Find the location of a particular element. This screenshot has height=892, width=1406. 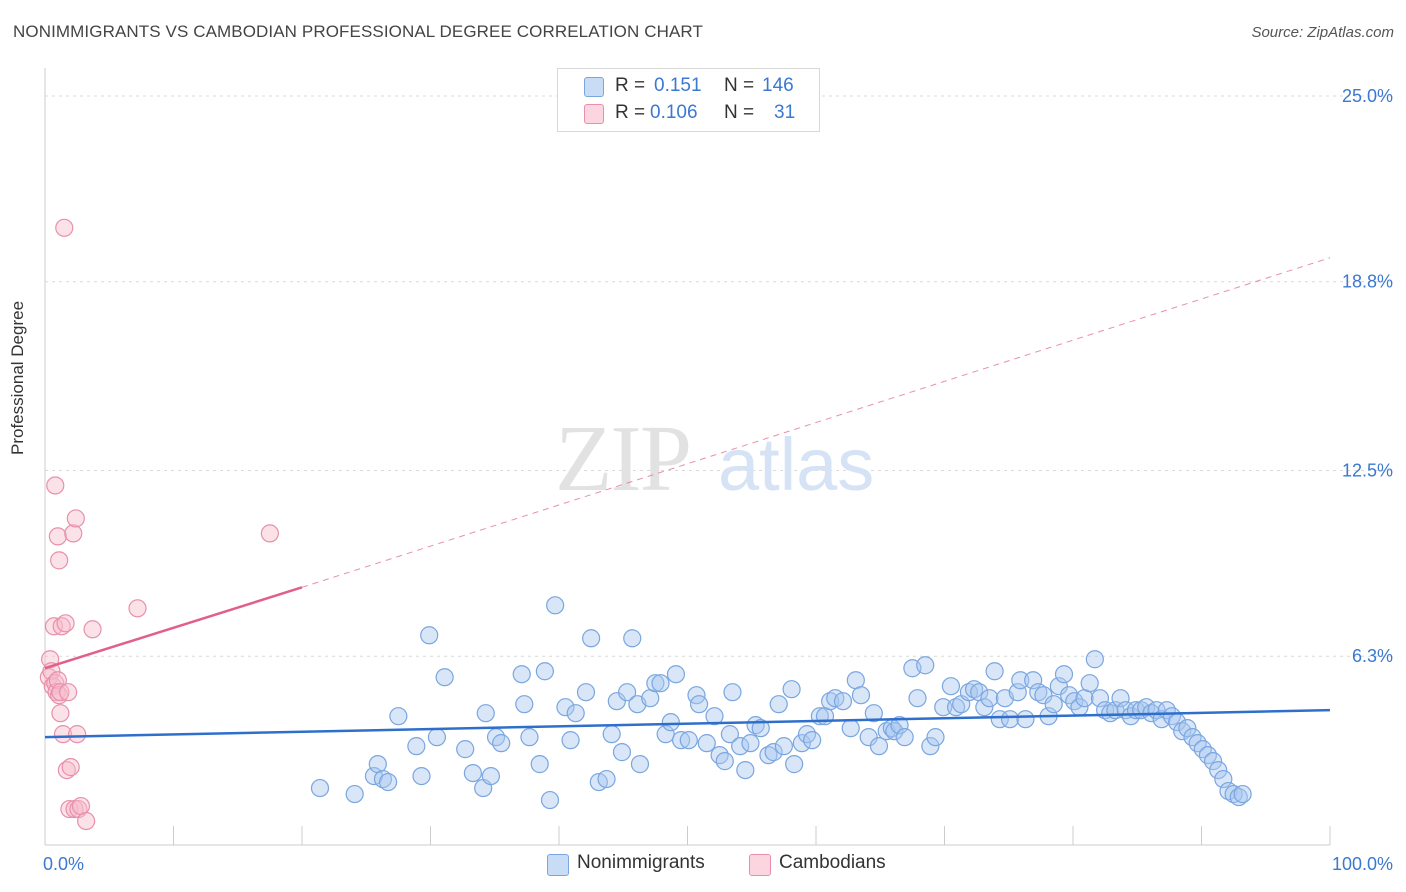

legend-swatch-nonimmigrants is located at coordinates (594, 87).